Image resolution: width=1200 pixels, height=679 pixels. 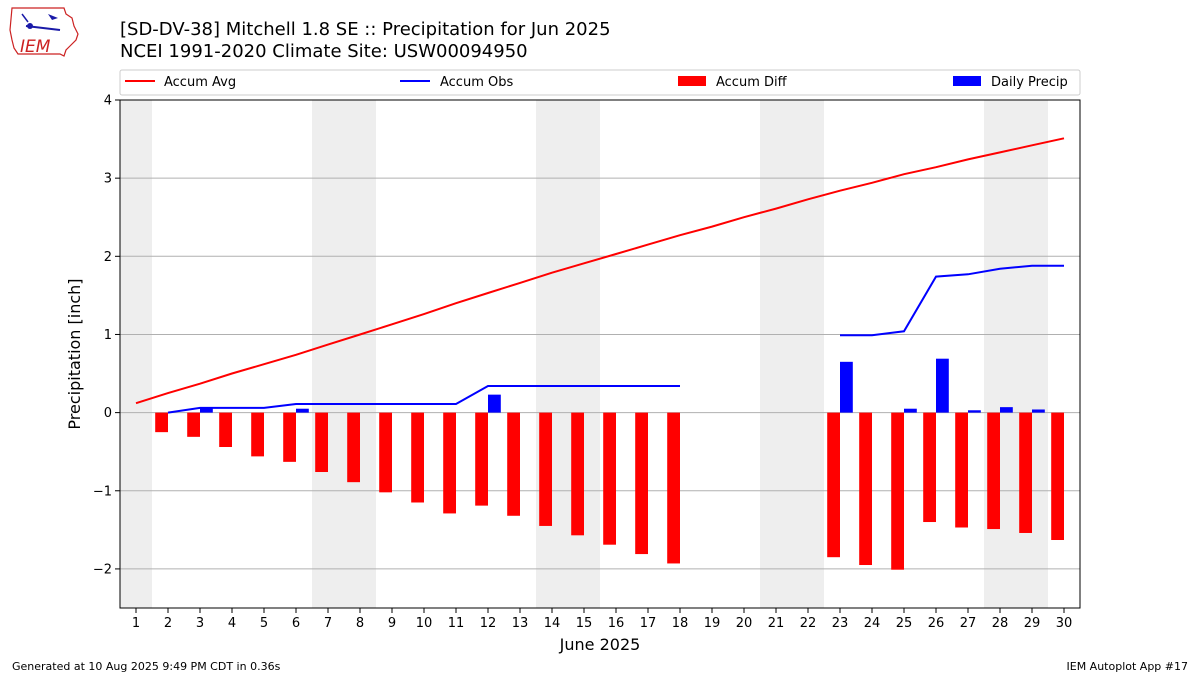 What do you see at coordinates (776, 623) in the screenshot?
I see `x-tick-label: 21` at bounding box center [776, 623].